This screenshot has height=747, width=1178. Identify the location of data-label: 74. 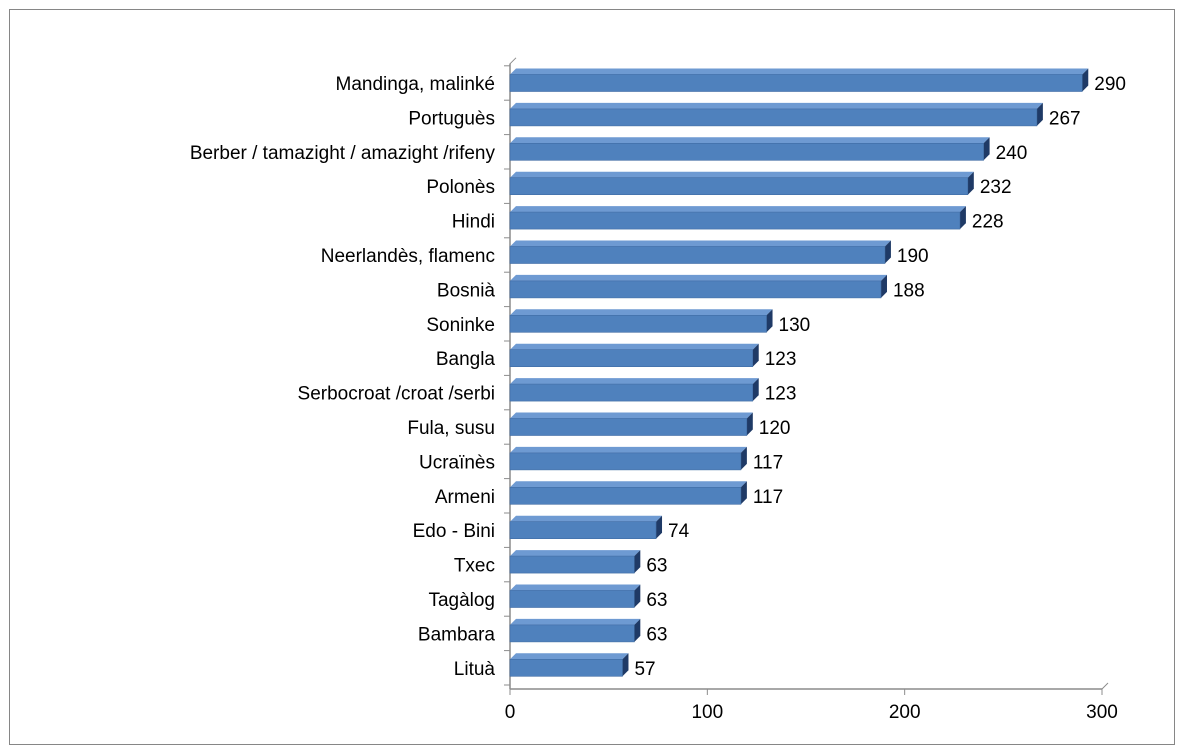
(679, 531).